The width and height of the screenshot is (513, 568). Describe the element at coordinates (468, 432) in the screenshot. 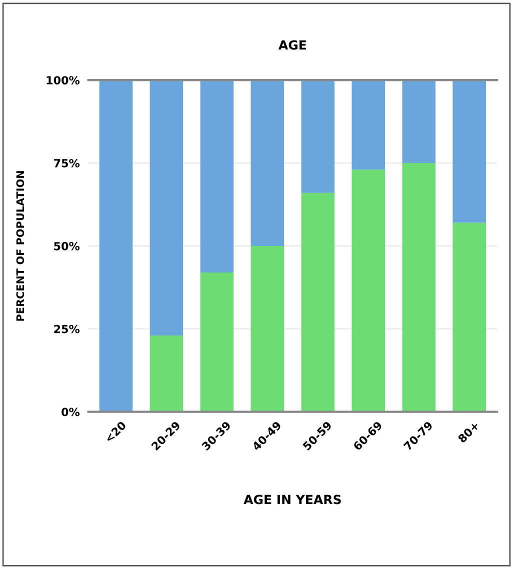

I see `x-tick-label: 80+` at that location.